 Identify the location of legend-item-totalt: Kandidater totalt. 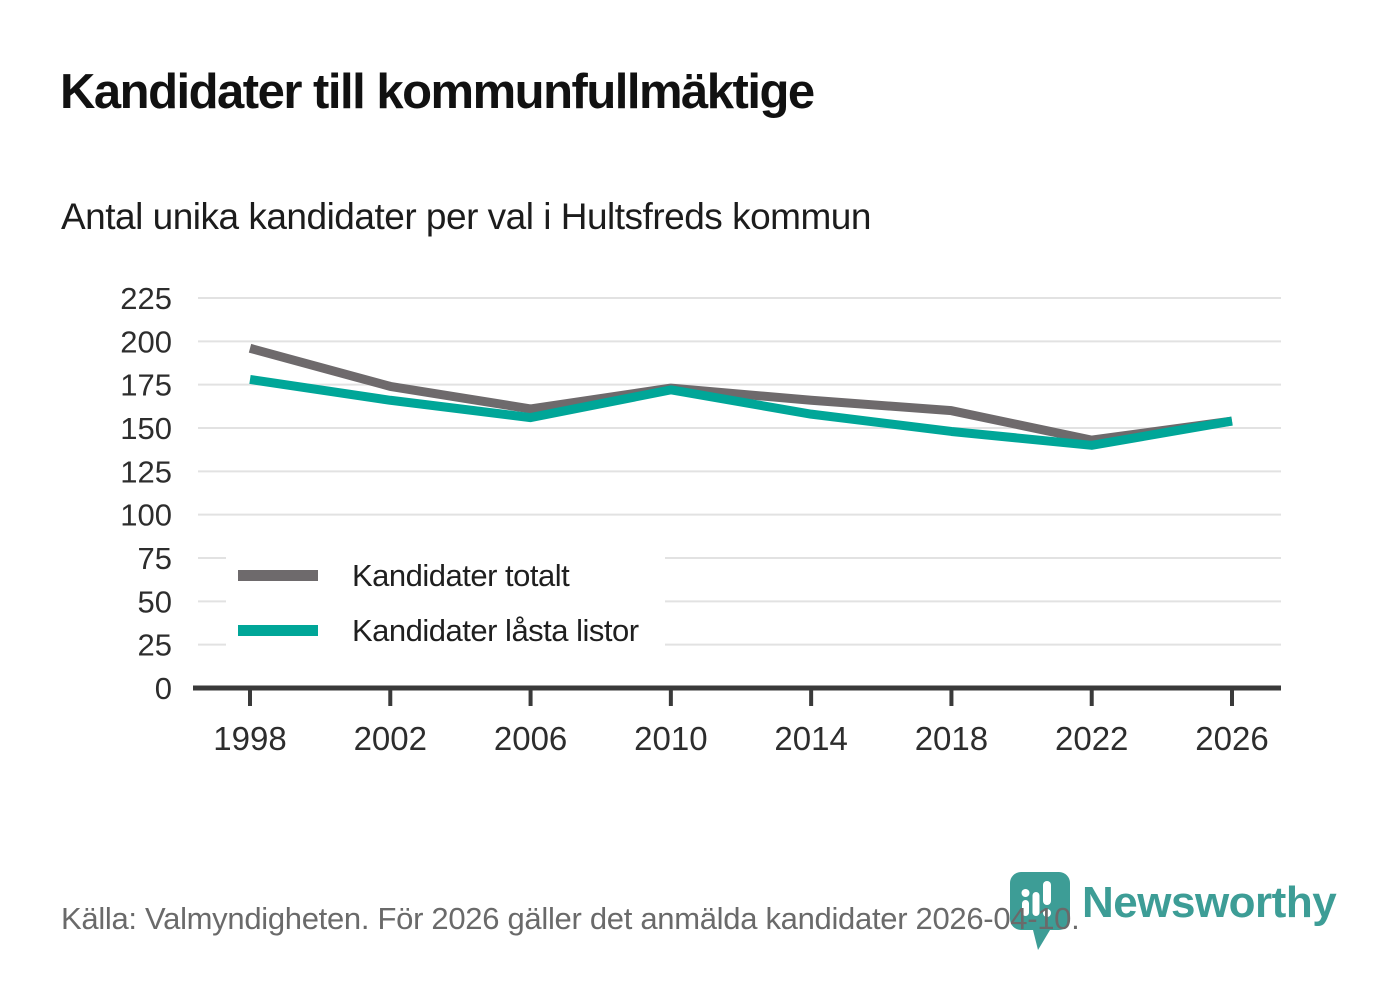
(438, 575).